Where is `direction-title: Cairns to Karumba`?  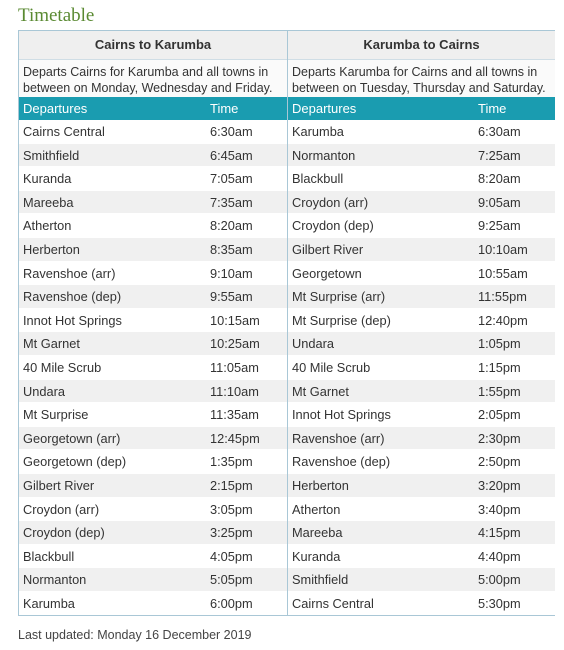 direction-title: Cairns to Karumba is located at coordinates (153, 45).